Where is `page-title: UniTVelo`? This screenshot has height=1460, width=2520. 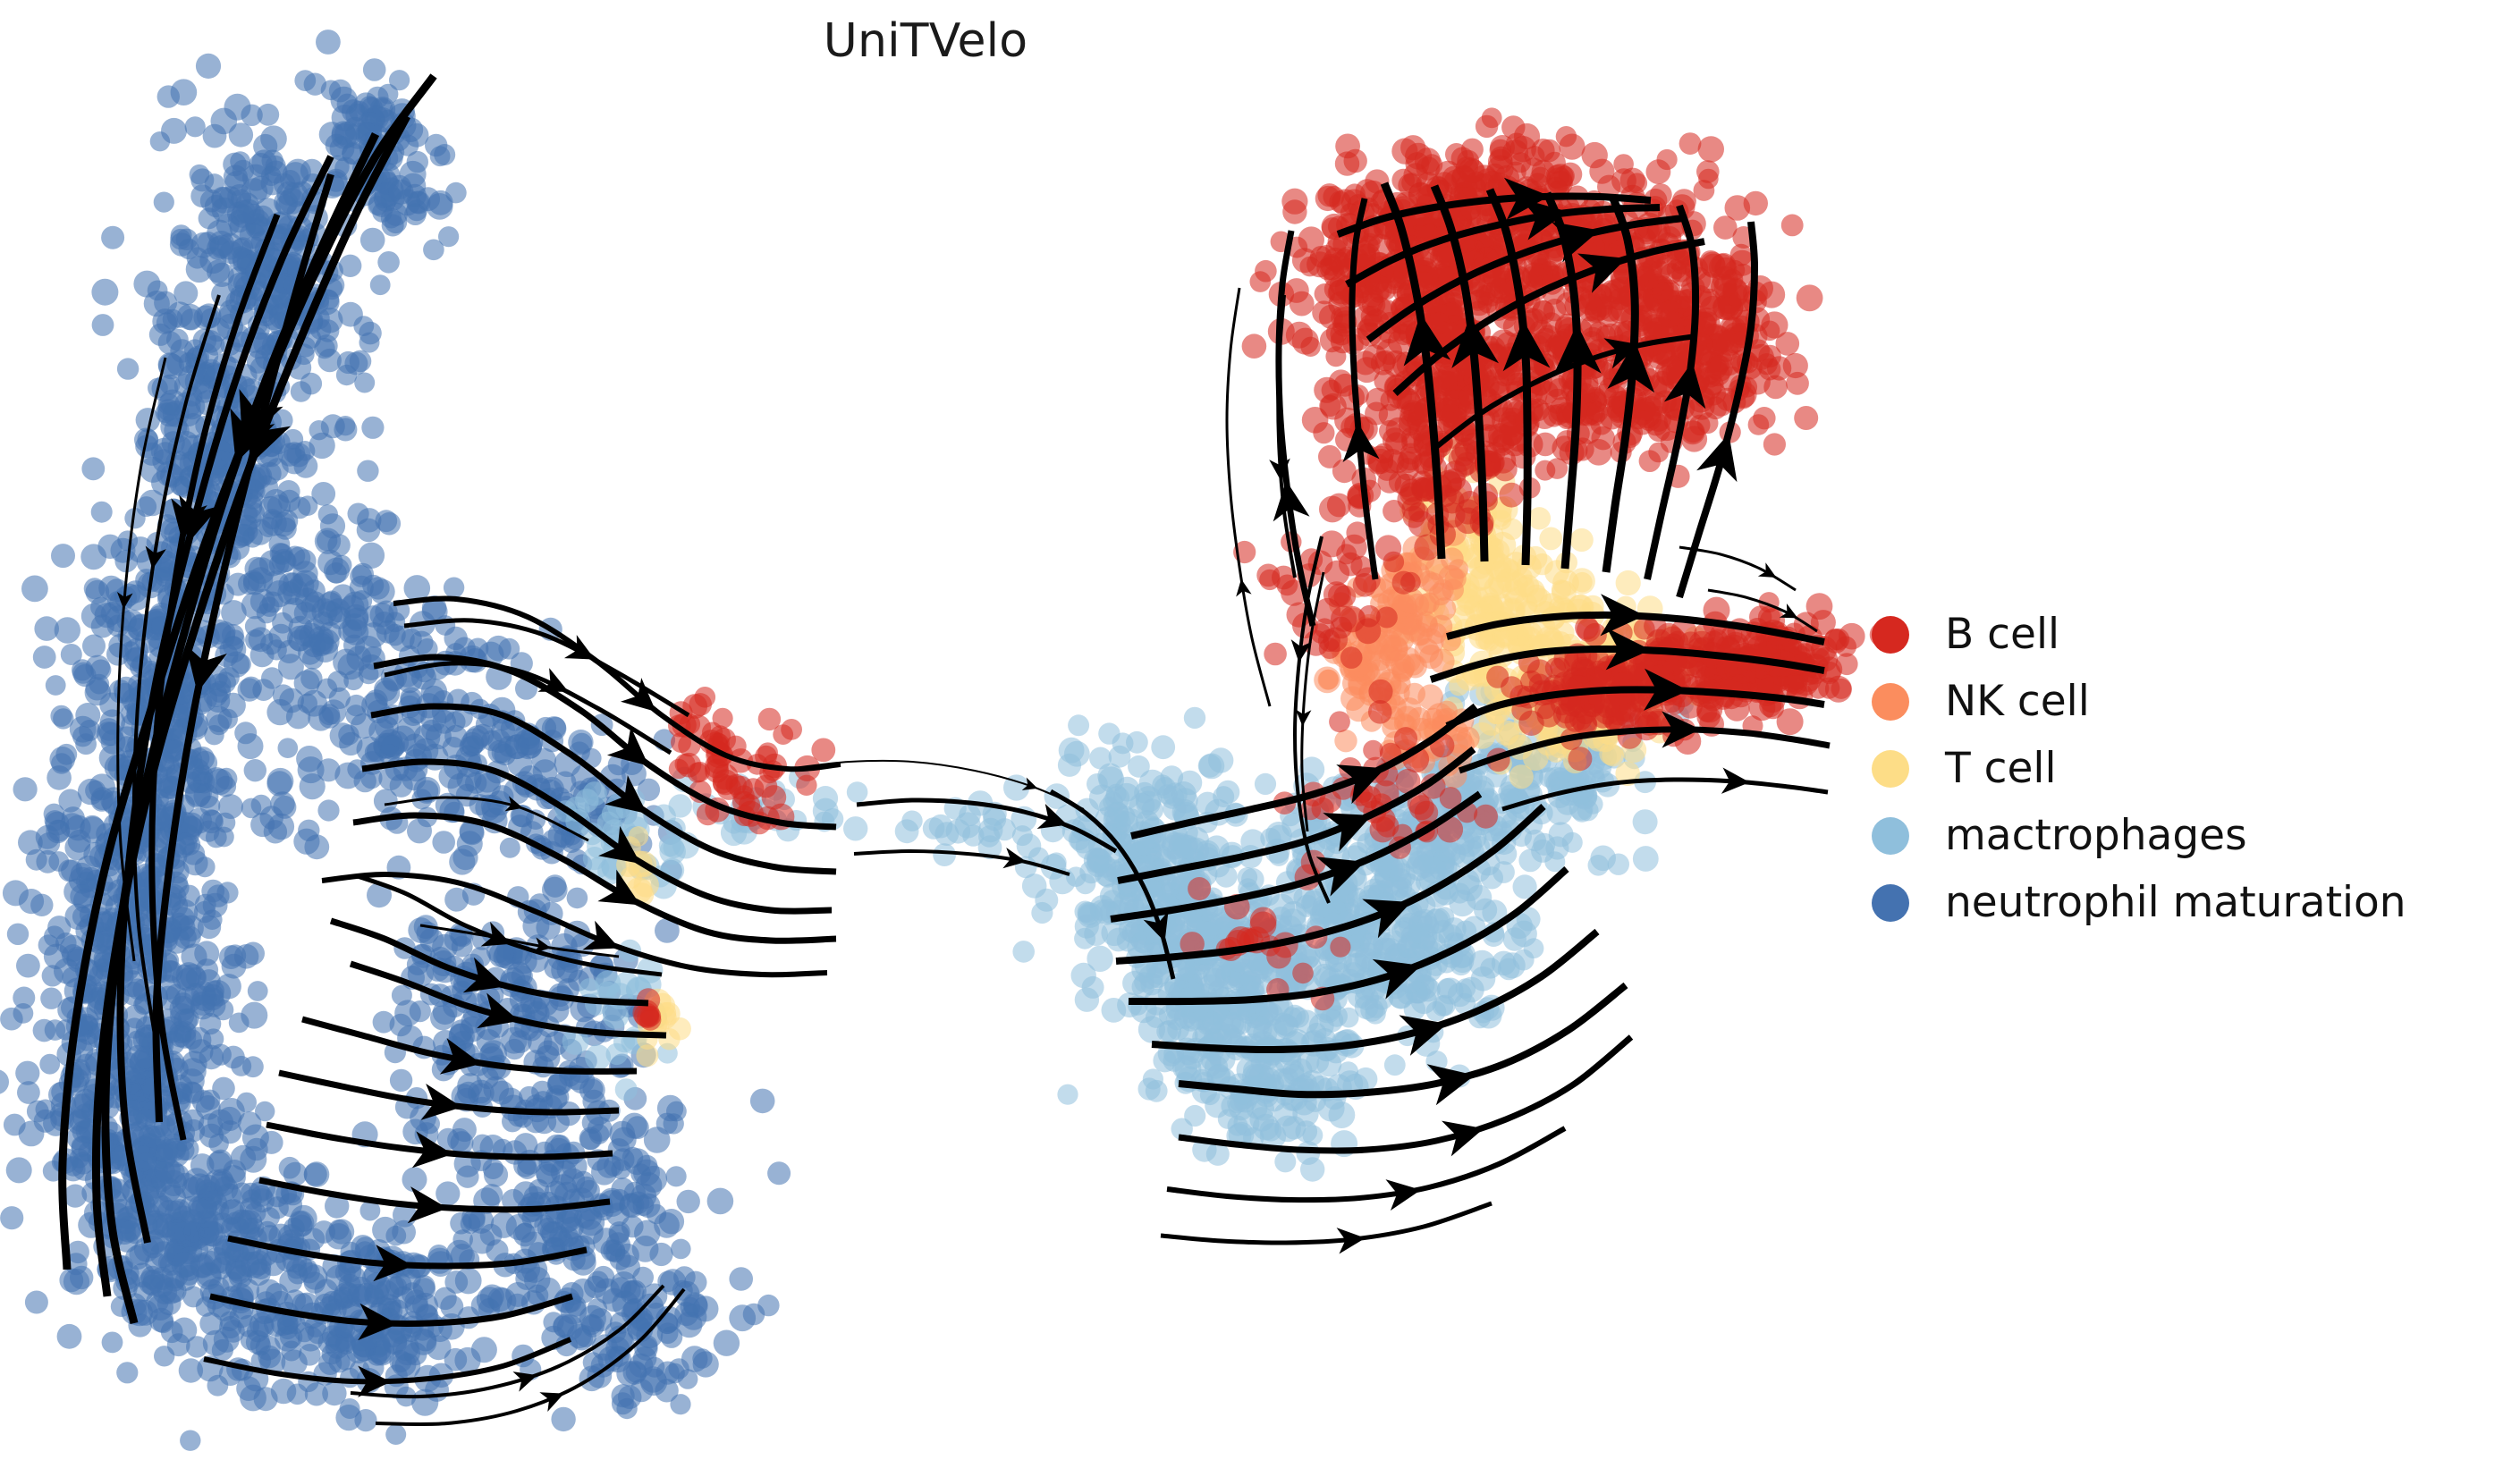
page-title: UniTVelo is located at coordinates (926, 41).